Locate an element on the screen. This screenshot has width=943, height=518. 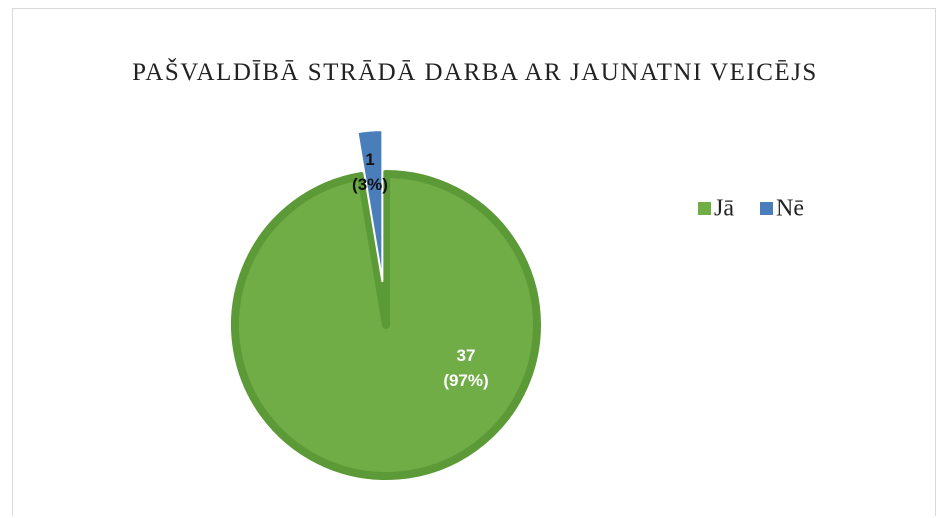
data-label: 37 (97%) is located at coordinates (466, 368).